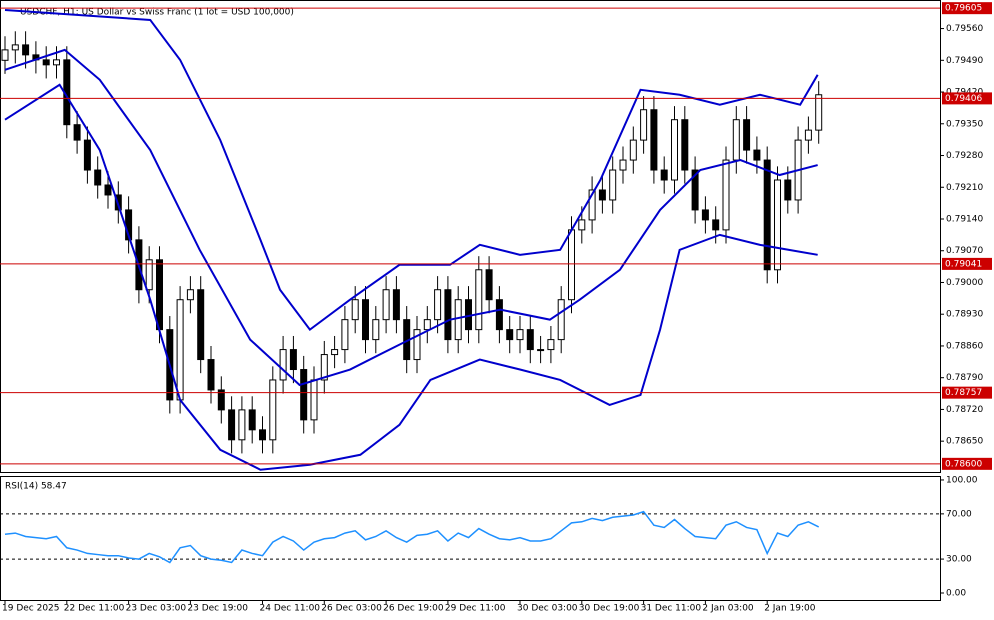 Image resolution: width=994 pixels, height=620 pixels. I want to click on x-tick-label: 22 Dec 11:00, so click(94, 609).